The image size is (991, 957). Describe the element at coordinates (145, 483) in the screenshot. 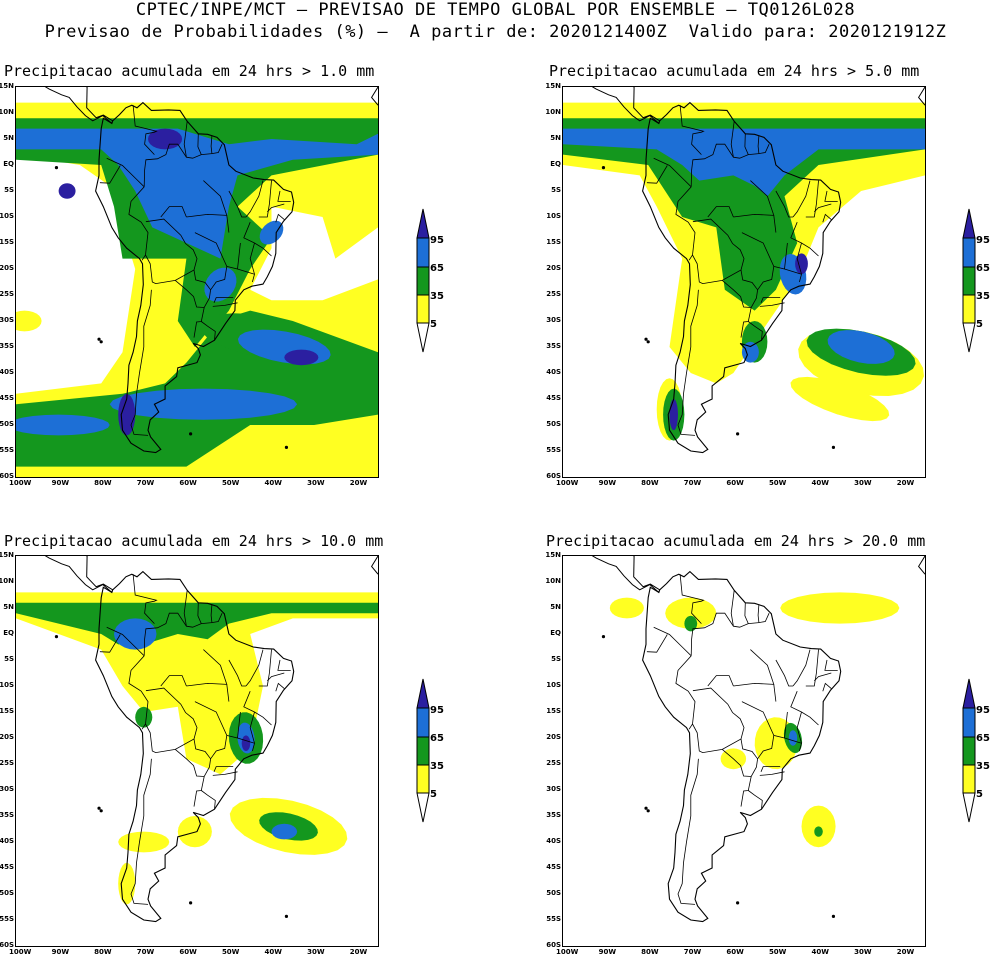

I see `longitude-label: 70W` at that location.